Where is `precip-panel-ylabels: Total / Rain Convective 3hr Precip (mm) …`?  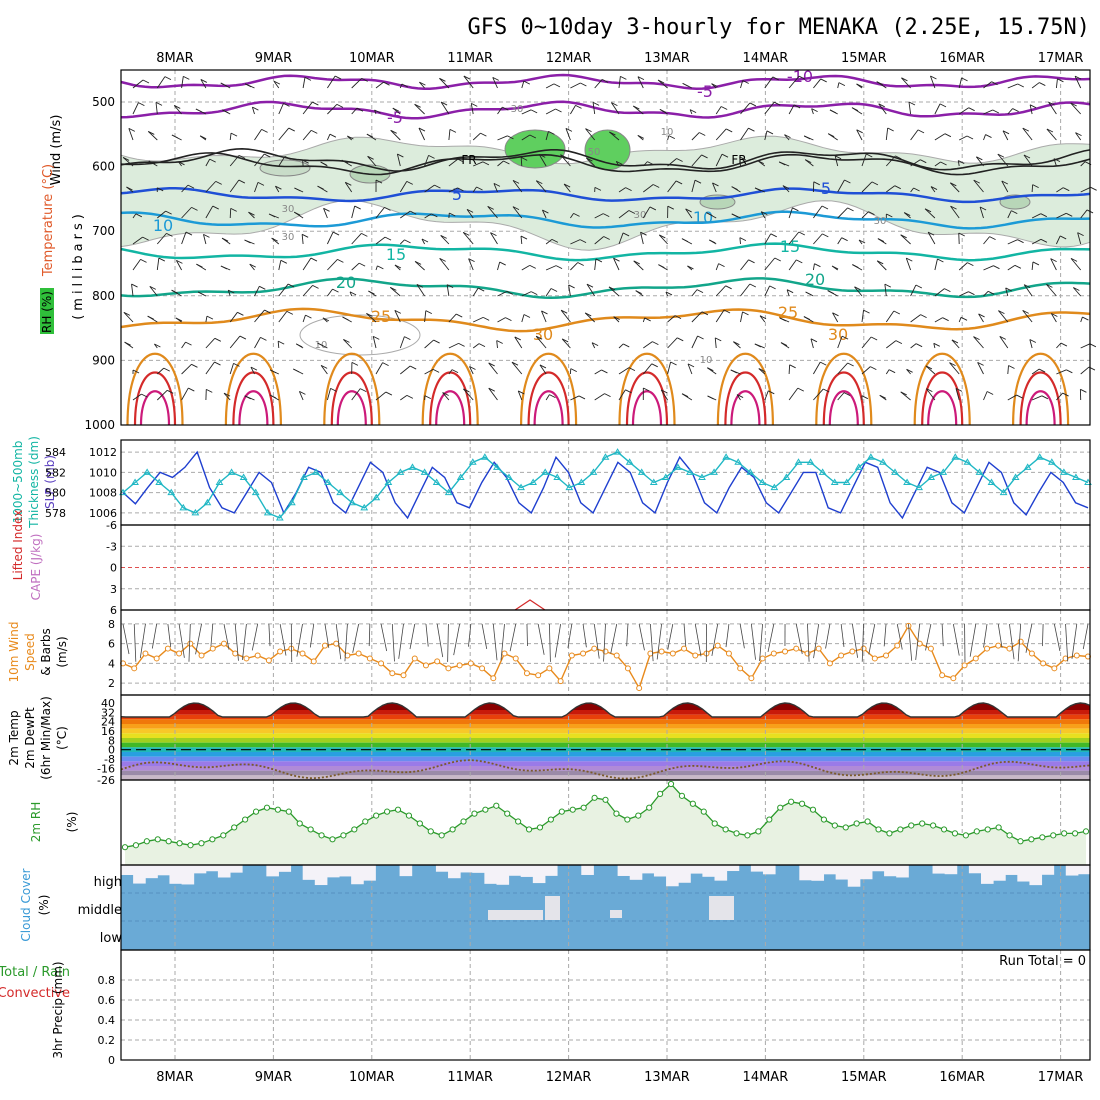
precip-panel-ylabels: Total / Rain Convective 3hr Precip (mm) … is located at coordinates (543, 1006).